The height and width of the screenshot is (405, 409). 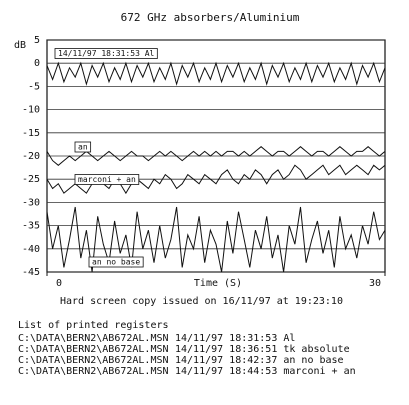 I want to click on y-tick-label: 0, so click(x=37, y=63).